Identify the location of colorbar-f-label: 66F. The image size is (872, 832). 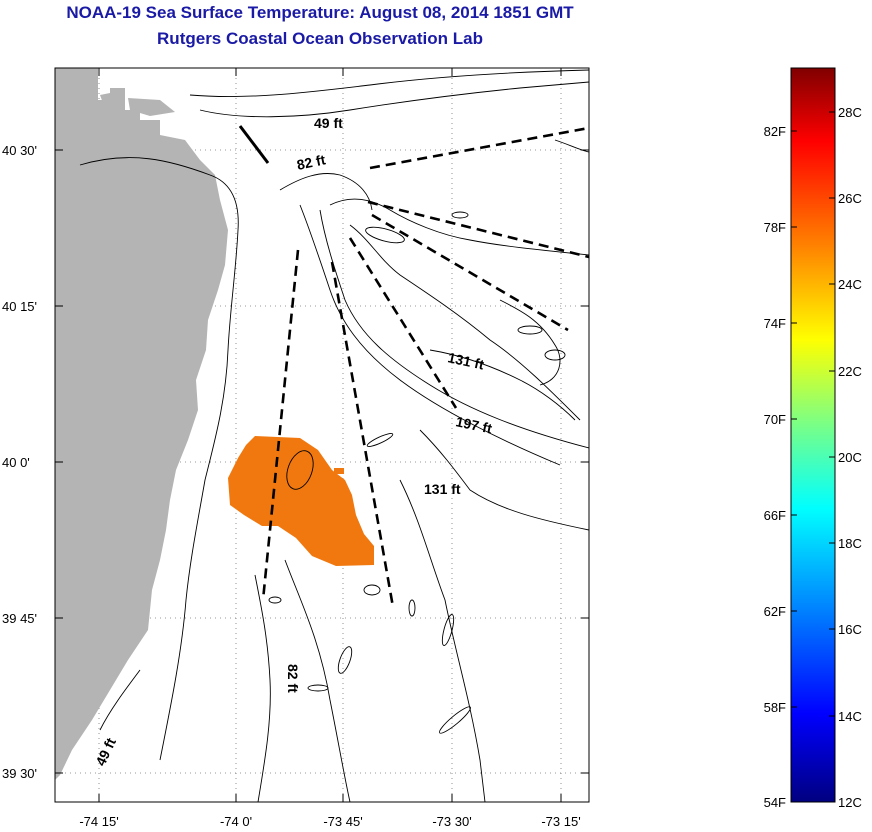
(775, 515).